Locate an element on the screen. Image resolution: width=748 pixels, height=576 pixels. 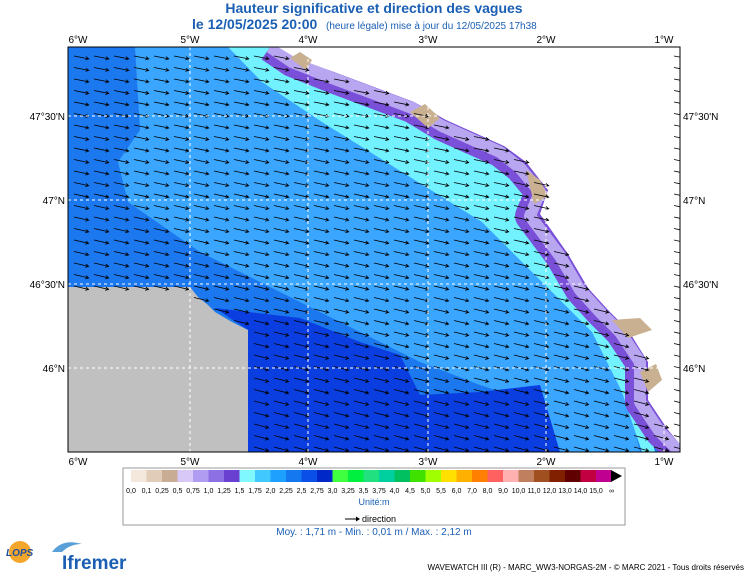
legend-swatch is located at coordinates (263, 476).